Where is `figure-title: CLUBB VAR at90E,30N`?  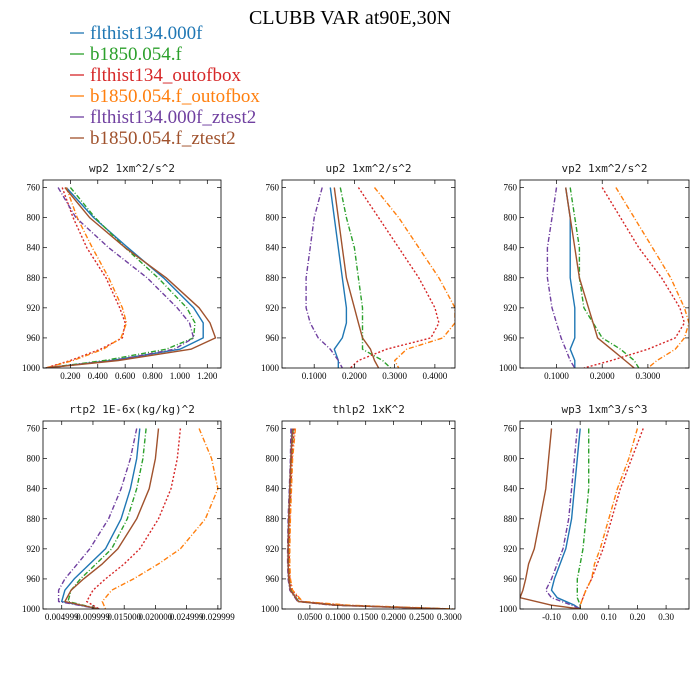
figure-title: CLUBB VAR at90E,30N is located at coordinates (350, 18).